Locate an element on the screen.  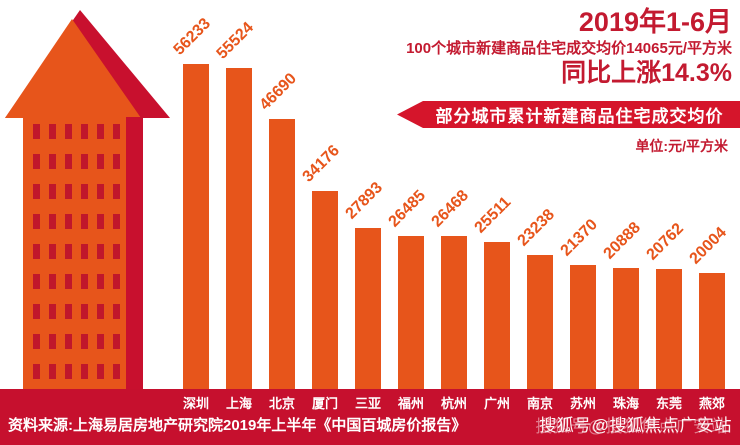
bar-福州 is located at coordinates (411, 312).